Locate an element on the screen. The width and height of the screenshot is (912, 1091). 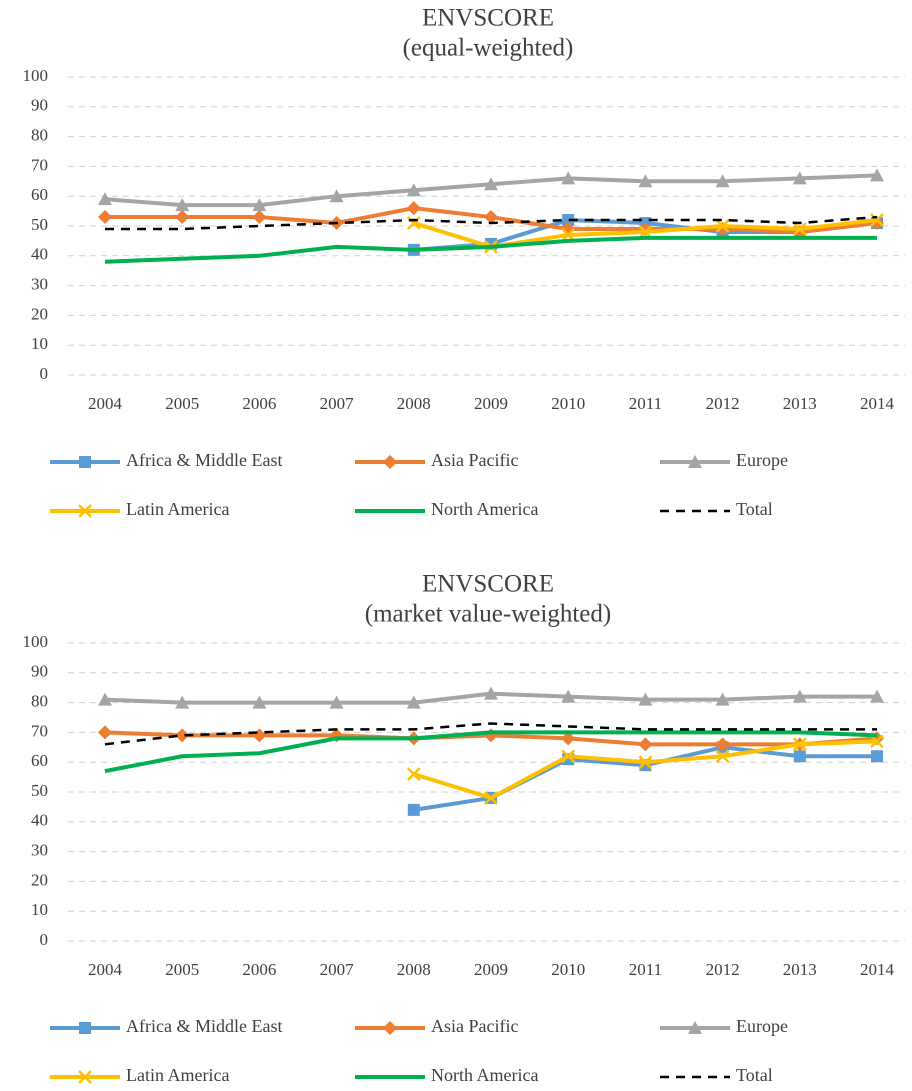
x-tick-label: 2010 is located at coordinates (568, 969).